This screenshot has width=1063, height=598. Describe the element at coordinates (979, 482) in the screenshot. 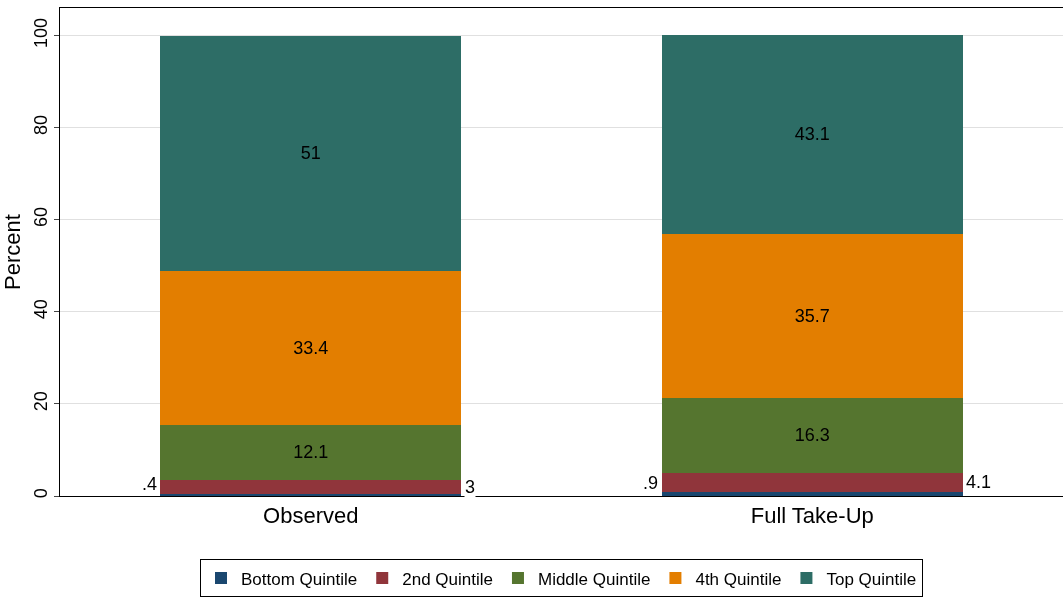

I see `data-label: 4.1` at that location.